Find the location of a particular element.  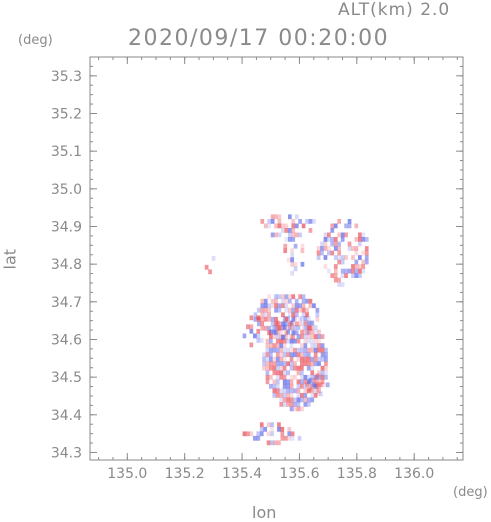

x-tick-label: 135.2 is located at coordinates (185, 474).